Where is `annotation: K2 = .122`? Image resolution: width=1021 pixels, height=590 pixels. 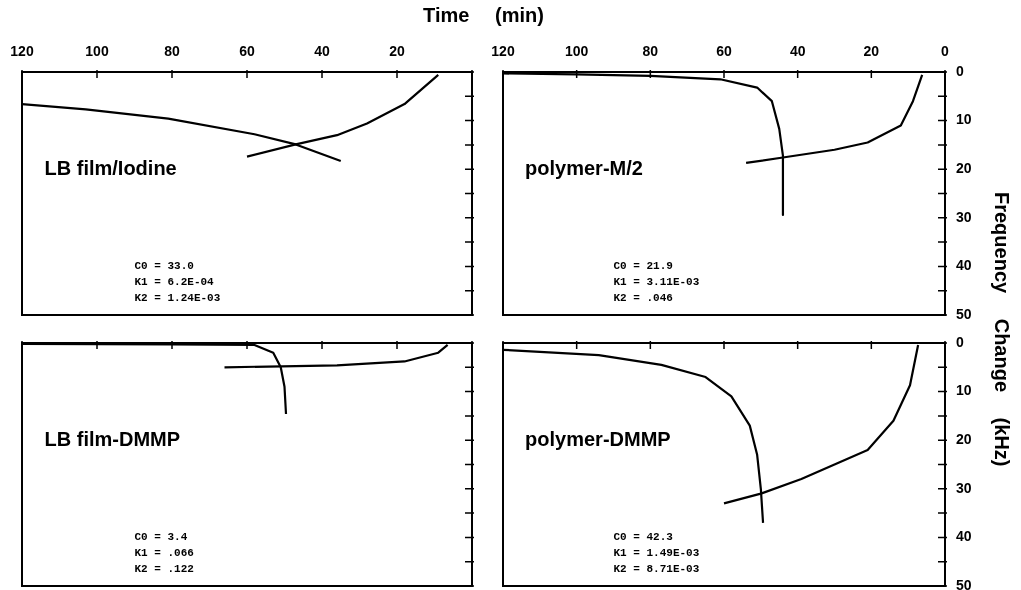
annotation: K2 = .122 is located at coordinates (164, 568).